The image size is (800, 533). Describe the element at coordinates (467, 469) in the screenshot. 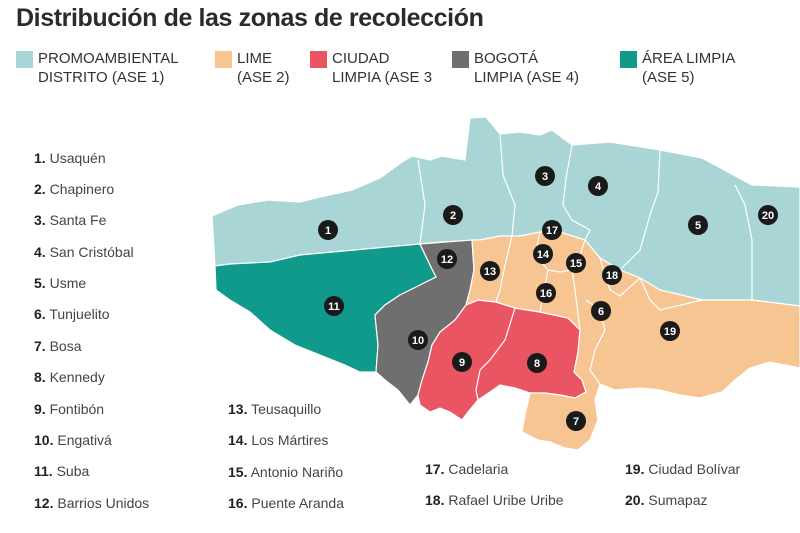

I see `locality-item: 17. Cadelaria` at that location.